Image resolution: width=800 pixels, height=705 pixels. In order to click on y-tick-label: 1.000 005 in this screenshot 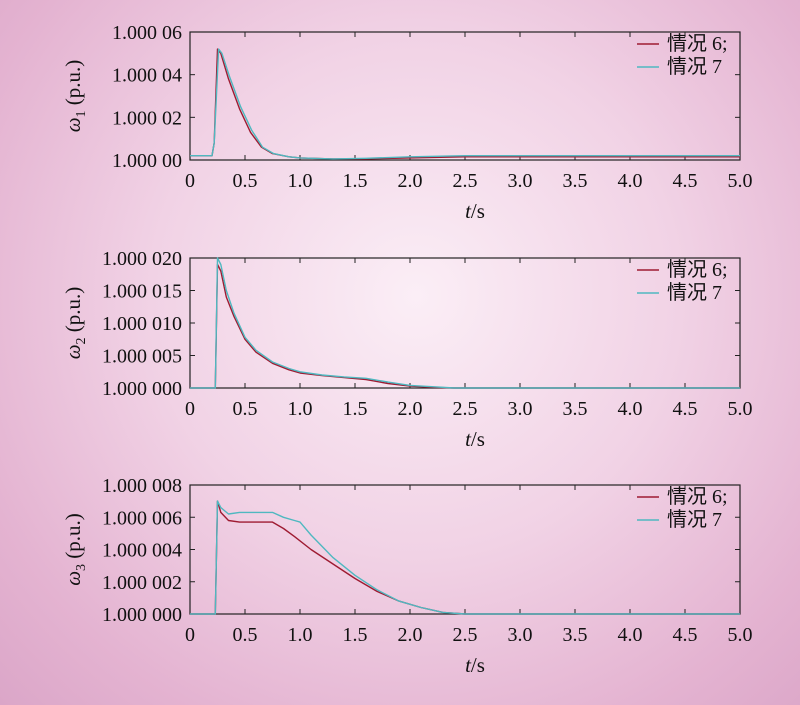, I will do `click(142, 357)`.